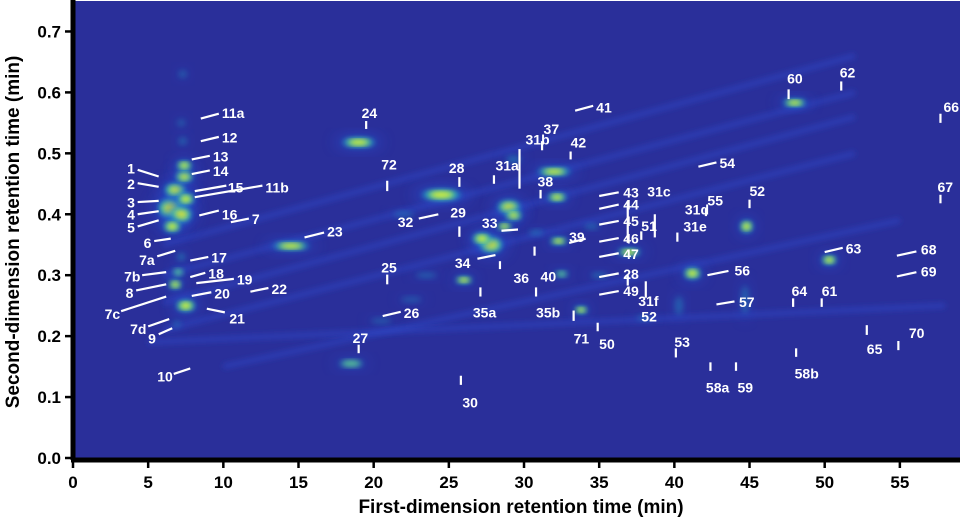 This screenshot has width=960, height=520. Describe the element at coordinates (485, 312) in the screenshot. I see `peak-label: 35a` at that location.